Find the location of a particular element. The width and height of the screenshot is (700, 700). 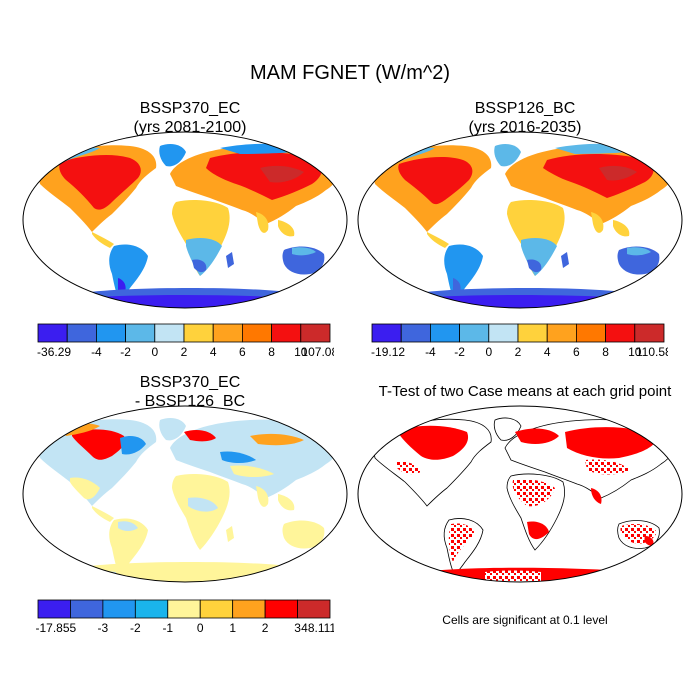

colorbar-label: -3 is located at coordinates (103, 628).